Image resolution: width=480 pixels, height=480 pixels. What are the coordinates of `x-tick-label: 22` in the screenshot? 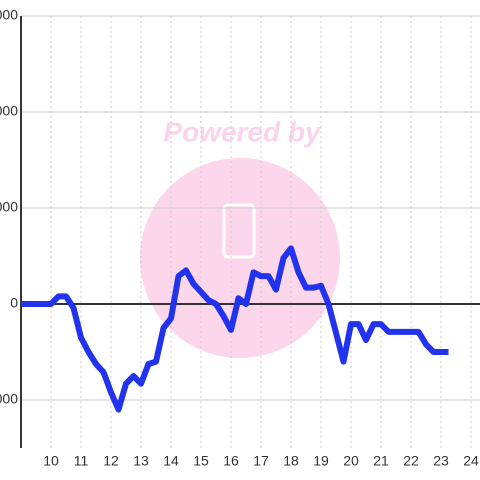 It's located at (411, 461).